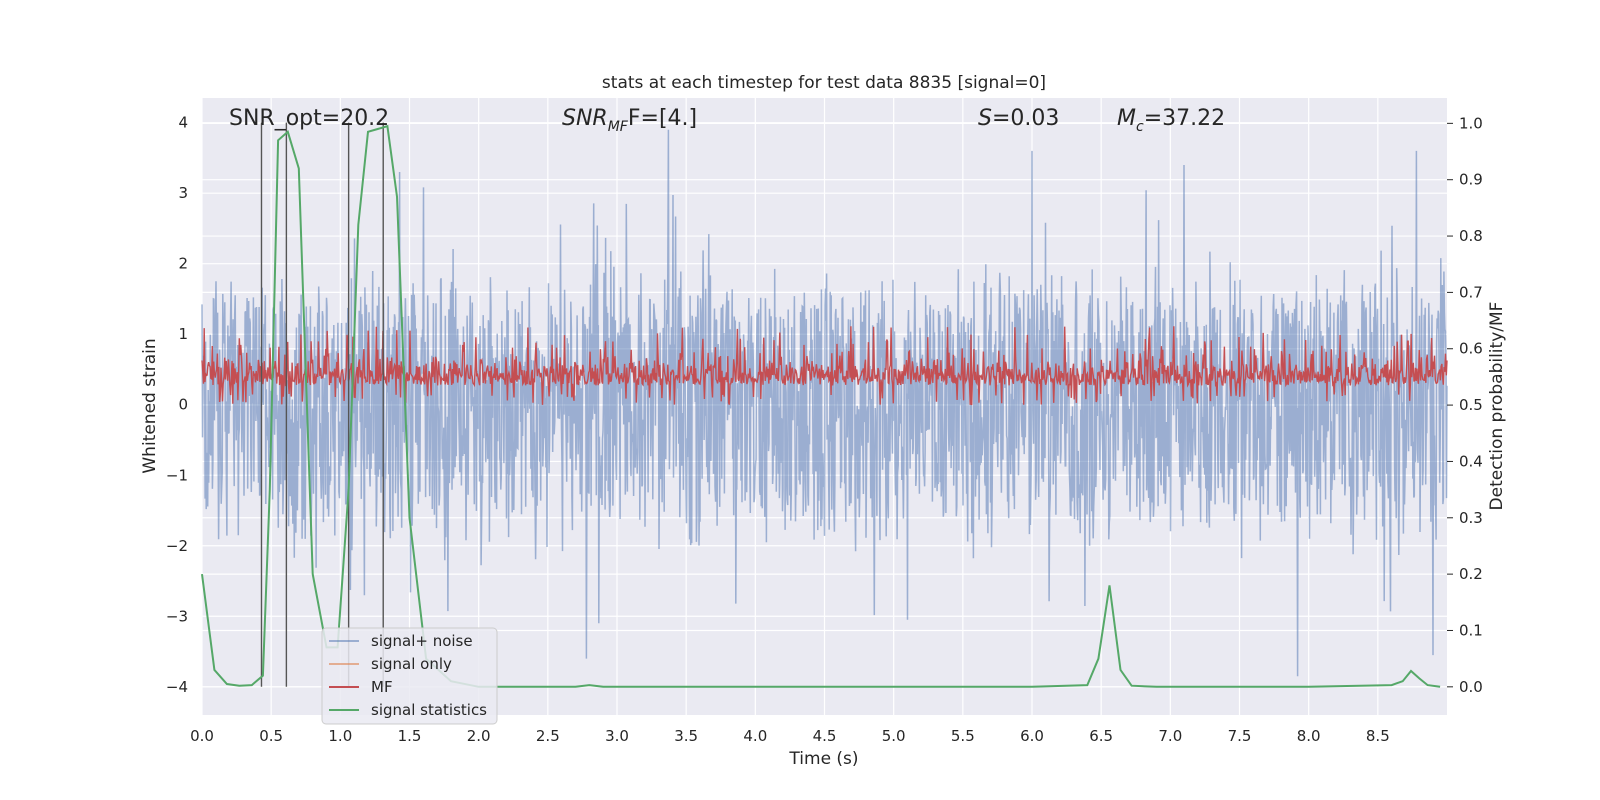  What do you see at coordinates (340, 736) in the screenshot?
I see `x-tick-label: 1.0` at bounding box center [340, 736].